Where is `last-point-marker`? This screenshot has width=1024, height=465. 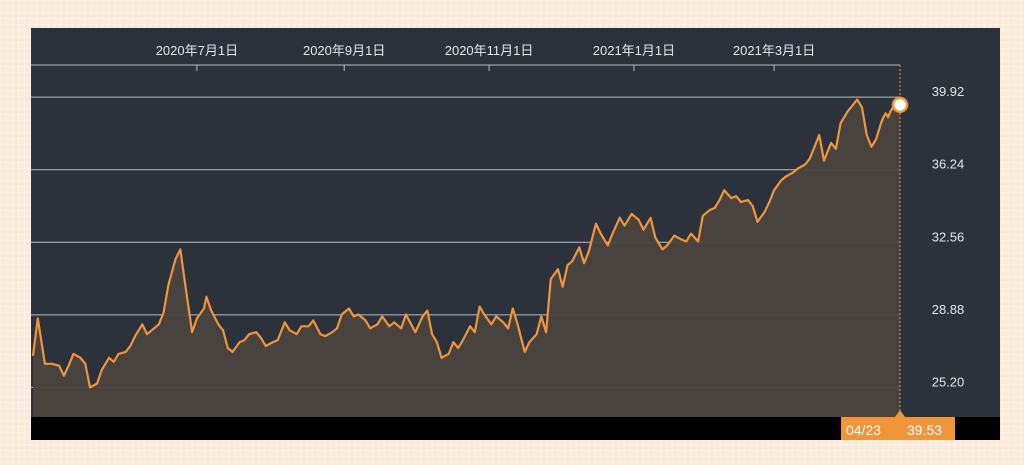
last-point-marker is located at coordinates (900, 241).